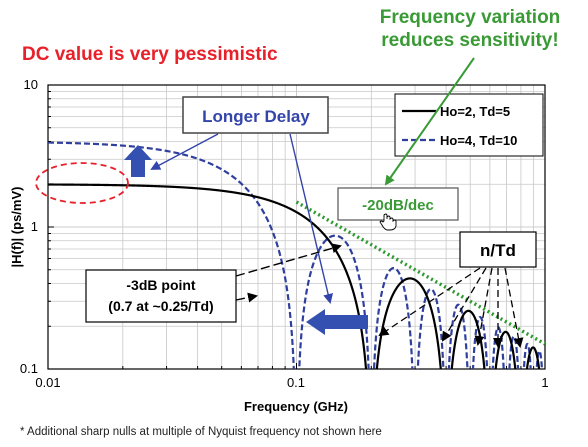 The image size is (588, 447). Describe the element at coordinates (296, 382) in the screenshot. I see `x-tick-0.1: 0.1` at that location.